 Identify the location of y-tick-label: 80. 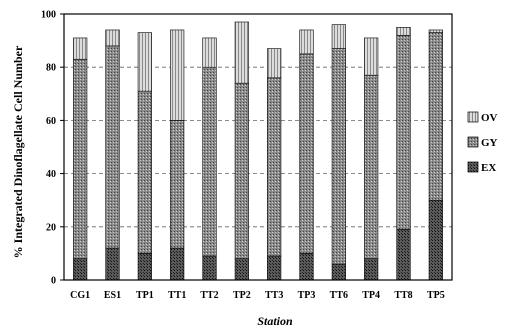
(51, 68).